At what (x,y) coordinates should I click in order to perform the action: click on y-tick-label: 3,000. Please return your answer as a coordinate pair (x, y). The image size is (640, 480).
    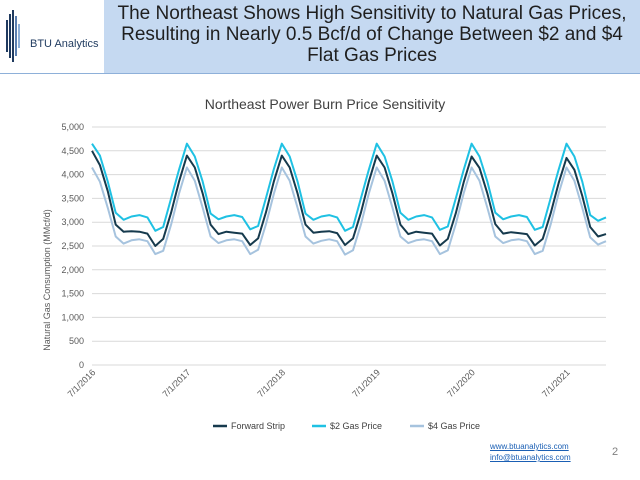
    Looking at the image, I should click on (72, 222).